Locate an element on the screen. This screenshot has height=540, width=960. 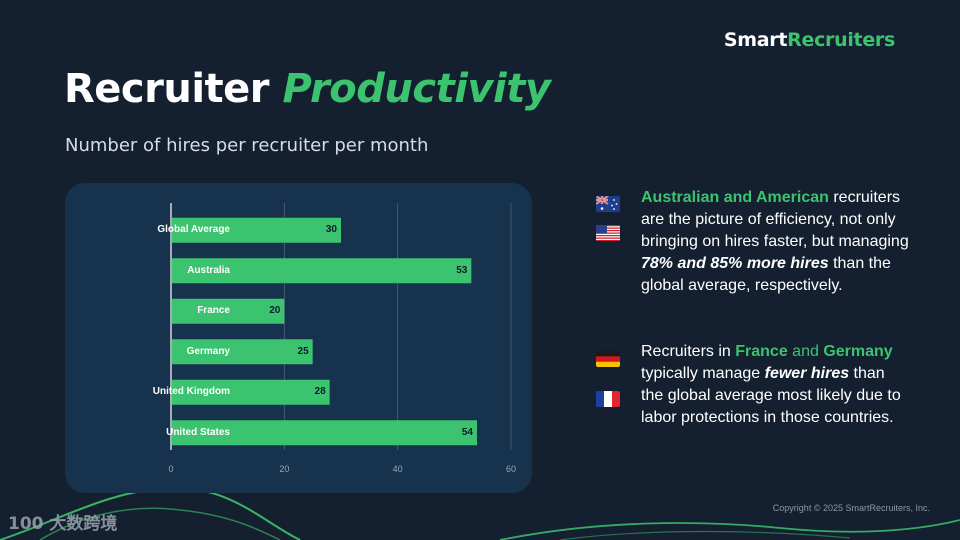
usa-flag-icon is located at coordinates (608, 233).